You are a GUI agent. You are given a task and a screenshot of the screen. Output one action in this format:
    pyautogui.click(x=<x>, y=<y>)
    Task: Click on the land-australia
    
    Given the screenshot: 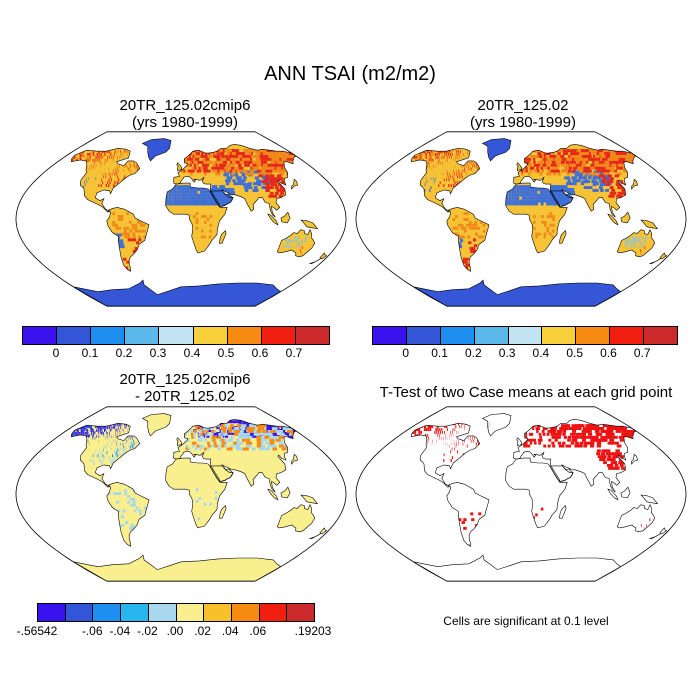 What is the action you would take?
    pyautogui.click(x=636, y=518)
    